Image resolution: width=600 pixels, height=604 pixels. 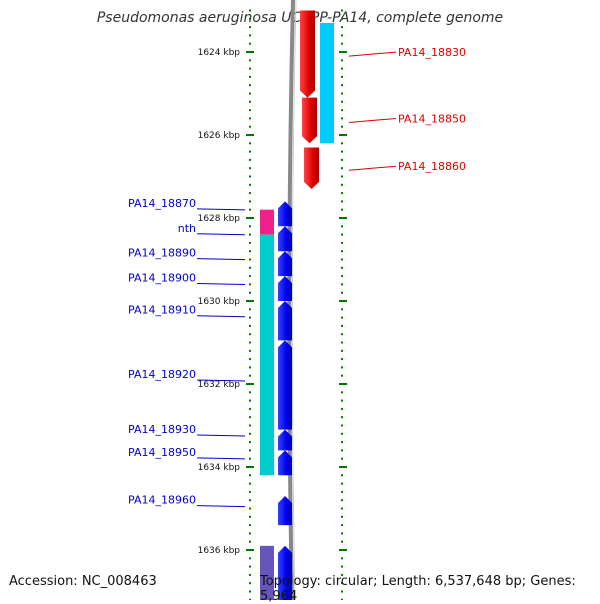 What do you see at coordinates (162, 374) in the screenshot?
I see `gene-label: PA14_18920` at bounding box center [162, 374].